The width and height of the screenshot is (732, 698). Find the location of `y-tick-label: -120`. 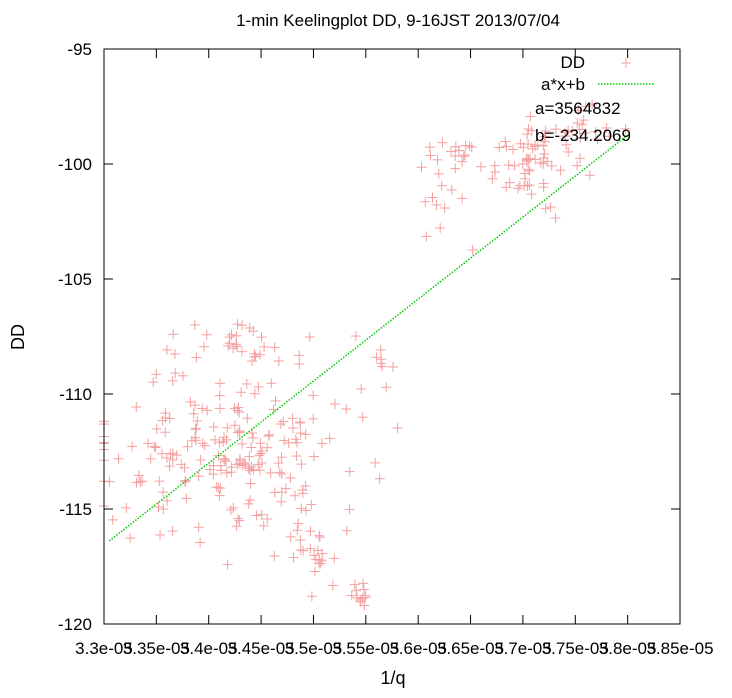

y-tick-label: -120 is located at coordinates (75, 624).